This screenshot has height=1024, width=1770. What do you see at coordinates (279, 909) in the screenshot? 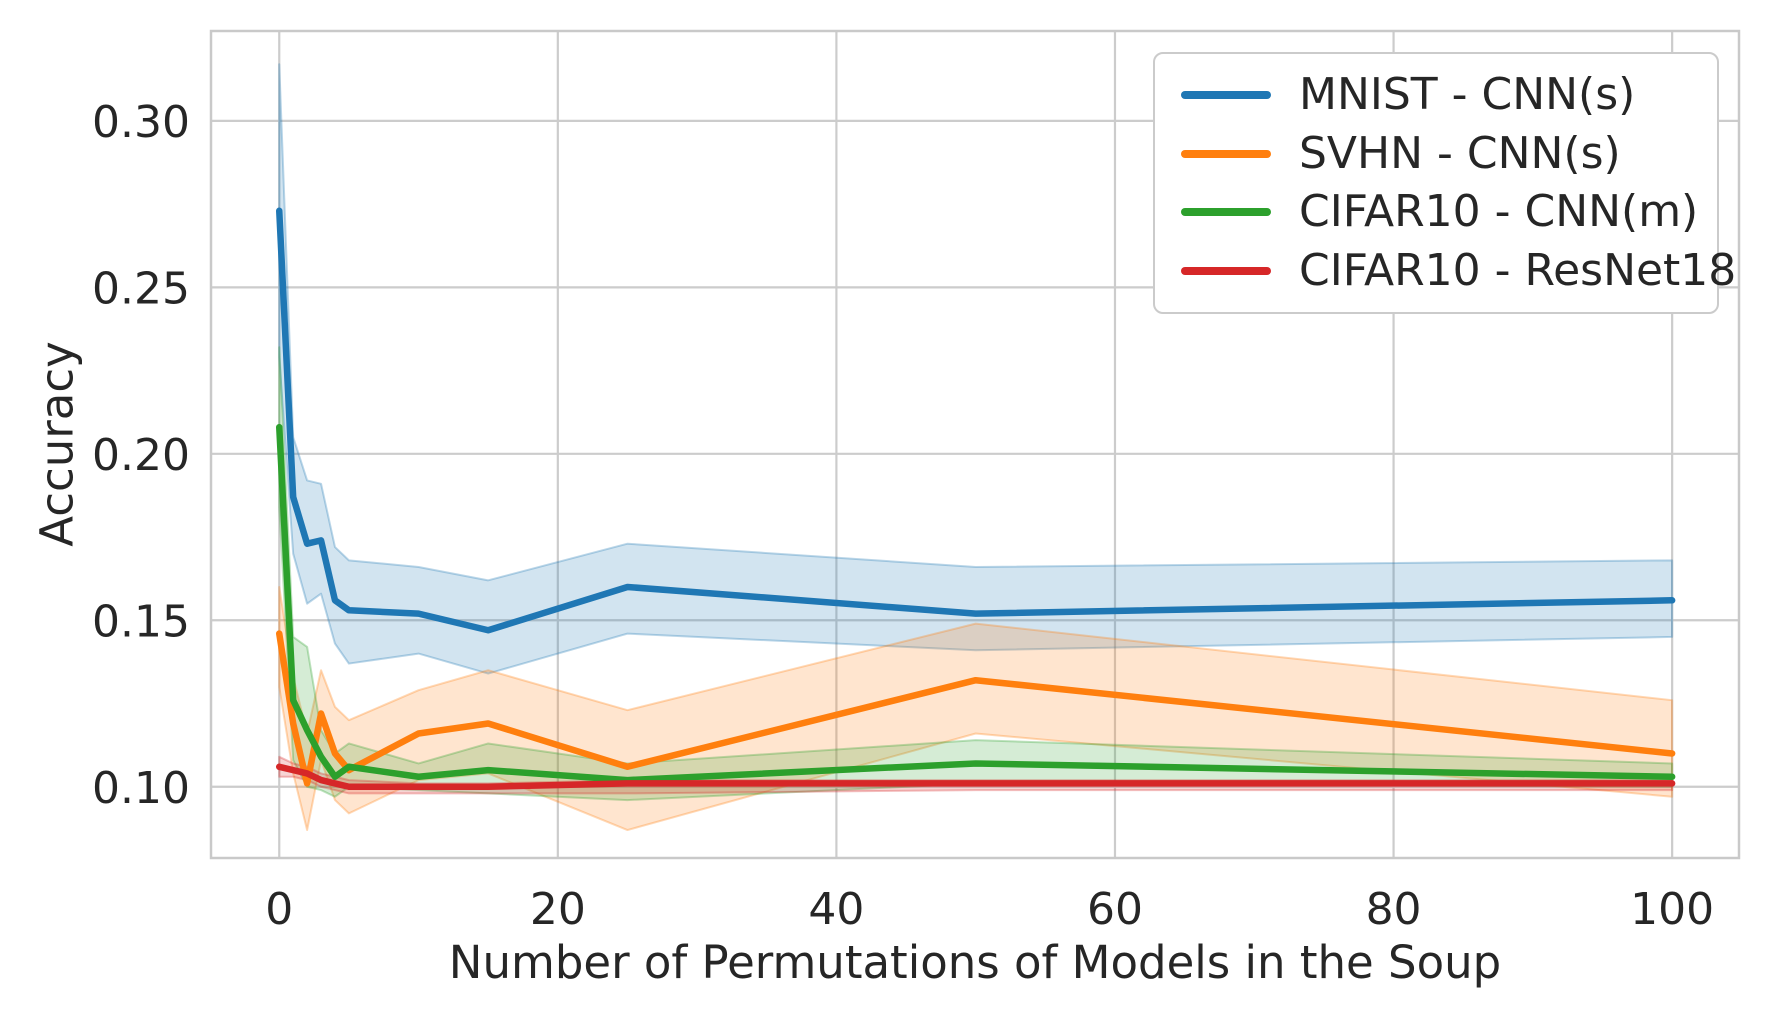
I see `x-tick-label: 0` at bounding box center [279, 909].